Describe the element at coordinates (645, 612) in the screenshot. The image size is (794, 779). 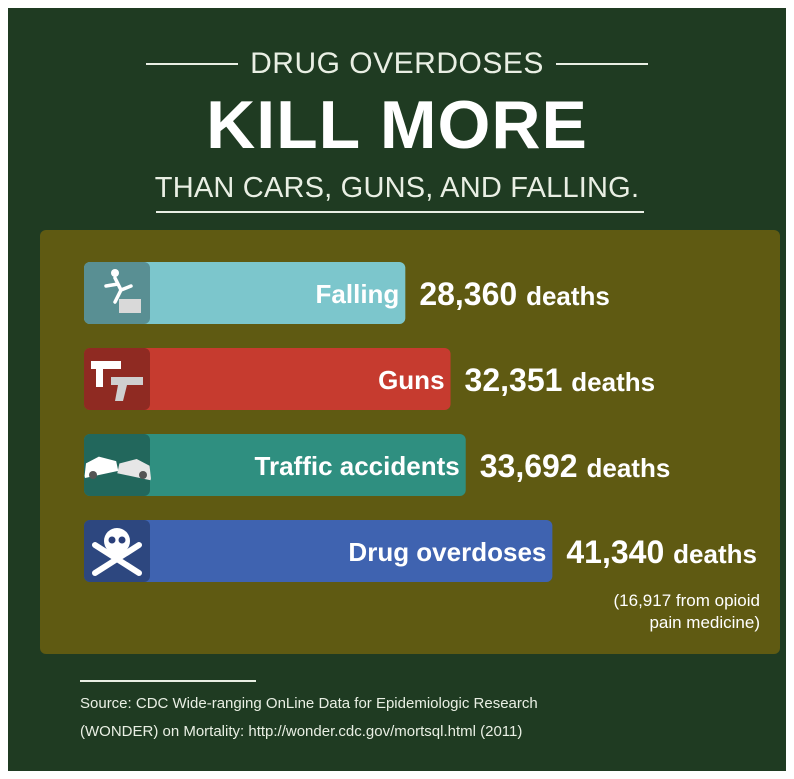
I see `opioid-annotation: (16,917 from opioid pain medicine)` at that location.